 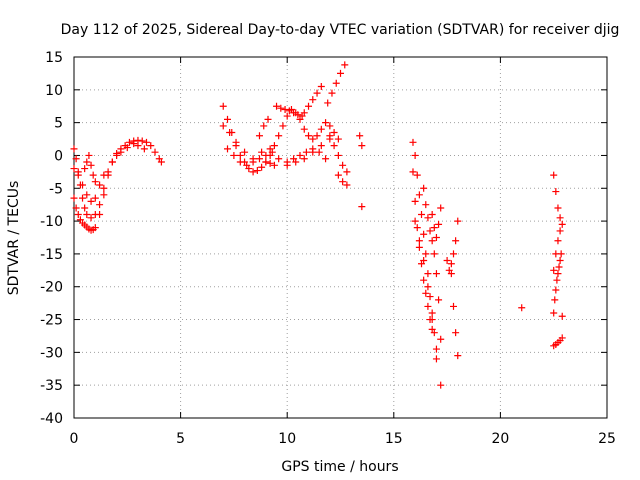 I want to click on x-tick-label: 0, so click(x=74, y=439).